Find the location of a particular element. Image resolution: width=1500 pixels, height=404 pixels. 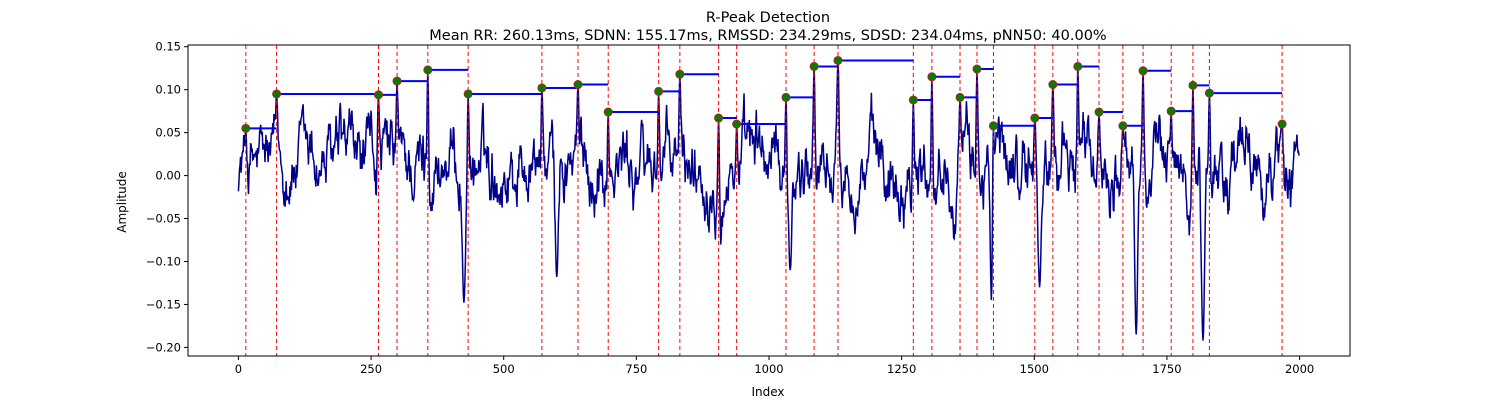

x-tick-label-5: 1250 is located at coordinates (901, 369).